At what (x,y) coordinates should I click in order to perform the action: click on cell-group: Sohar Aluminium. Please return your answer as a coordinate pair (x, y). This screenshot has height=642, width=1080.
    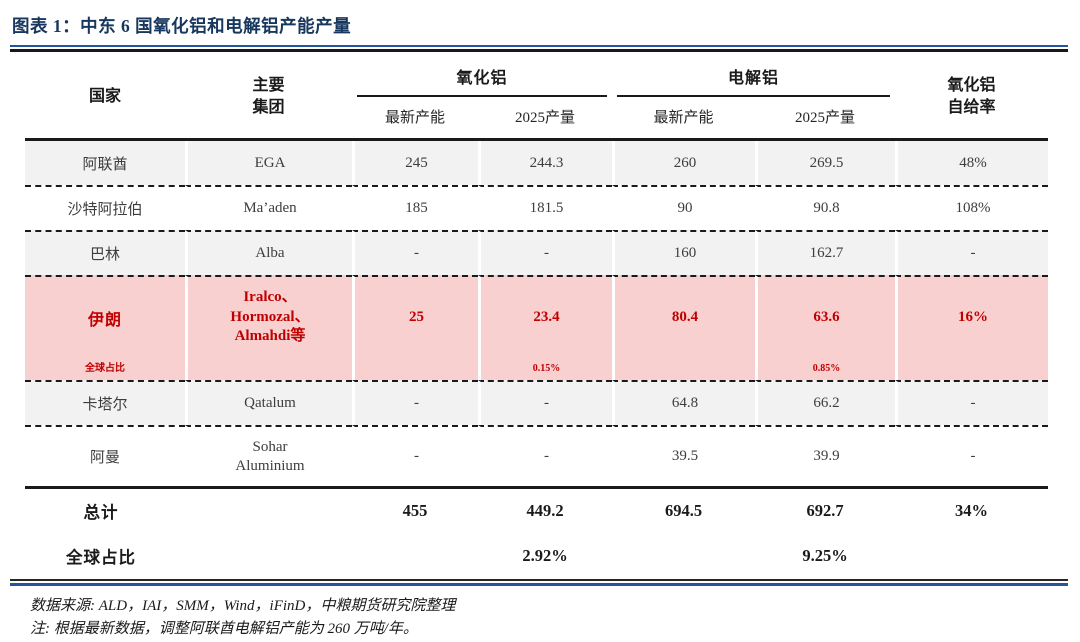
    Looking at the image, I should click on (268, 455).